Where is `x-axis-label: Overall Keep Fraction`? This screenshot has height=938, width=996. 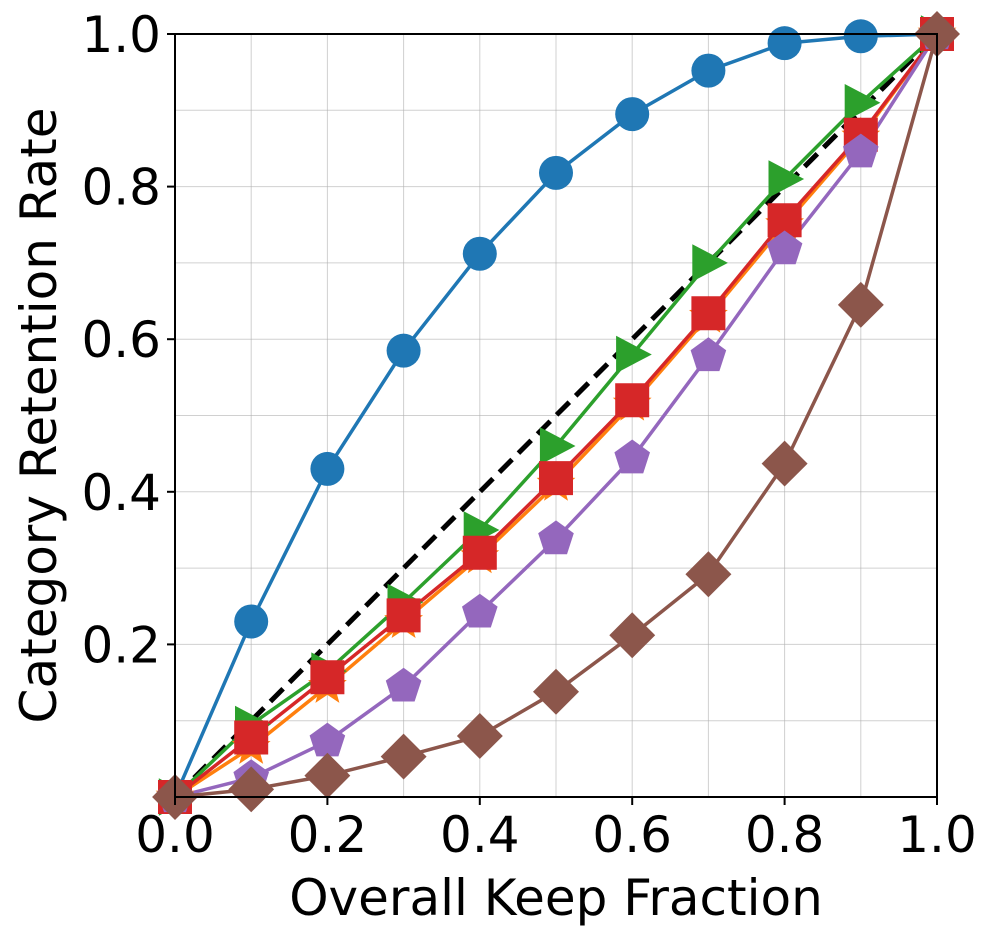 x-axis-label: Overall Keep Fraction is located at coordinates (556, 898).